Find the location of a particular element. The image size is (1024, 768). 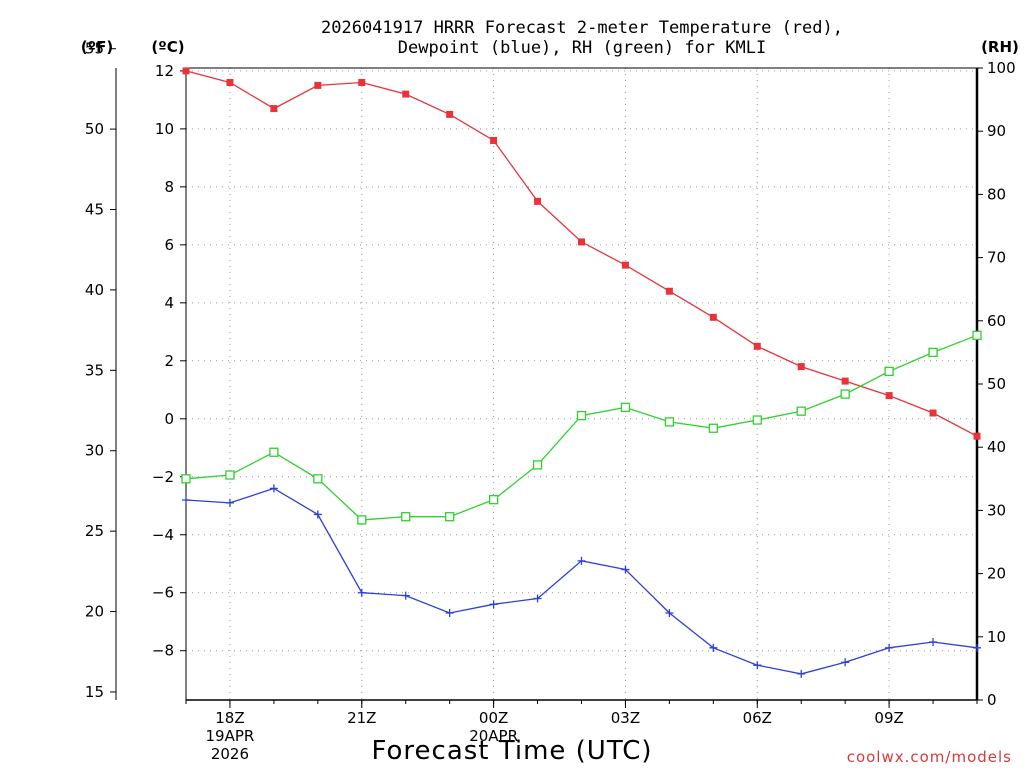

celsius-tick-label: 4 is located at coordinates (169, 303).